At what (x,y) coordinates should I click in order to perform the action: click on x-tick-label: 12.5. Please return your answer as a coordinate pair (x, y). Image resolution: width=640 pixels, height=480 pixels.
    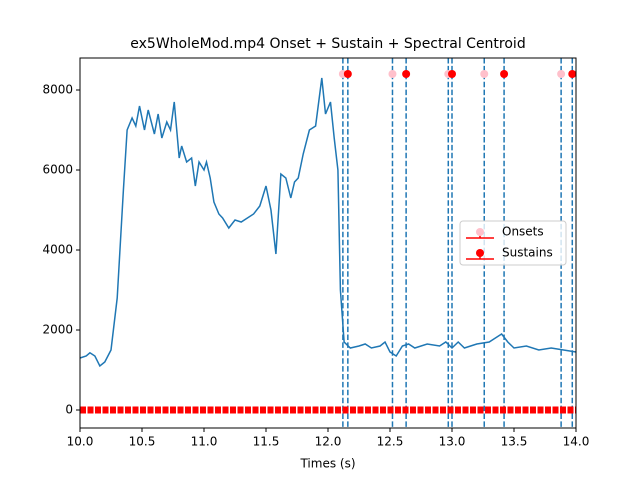
    Looking at the image, I should click on (390, 442).